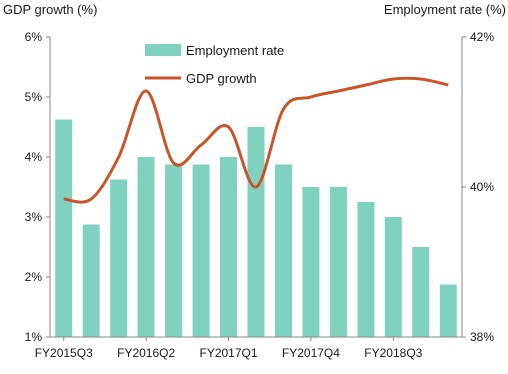 The height and width of the screenshot is (374, 508). I want to click on x-tick-label: FY2017Q1, so click(229, 353).